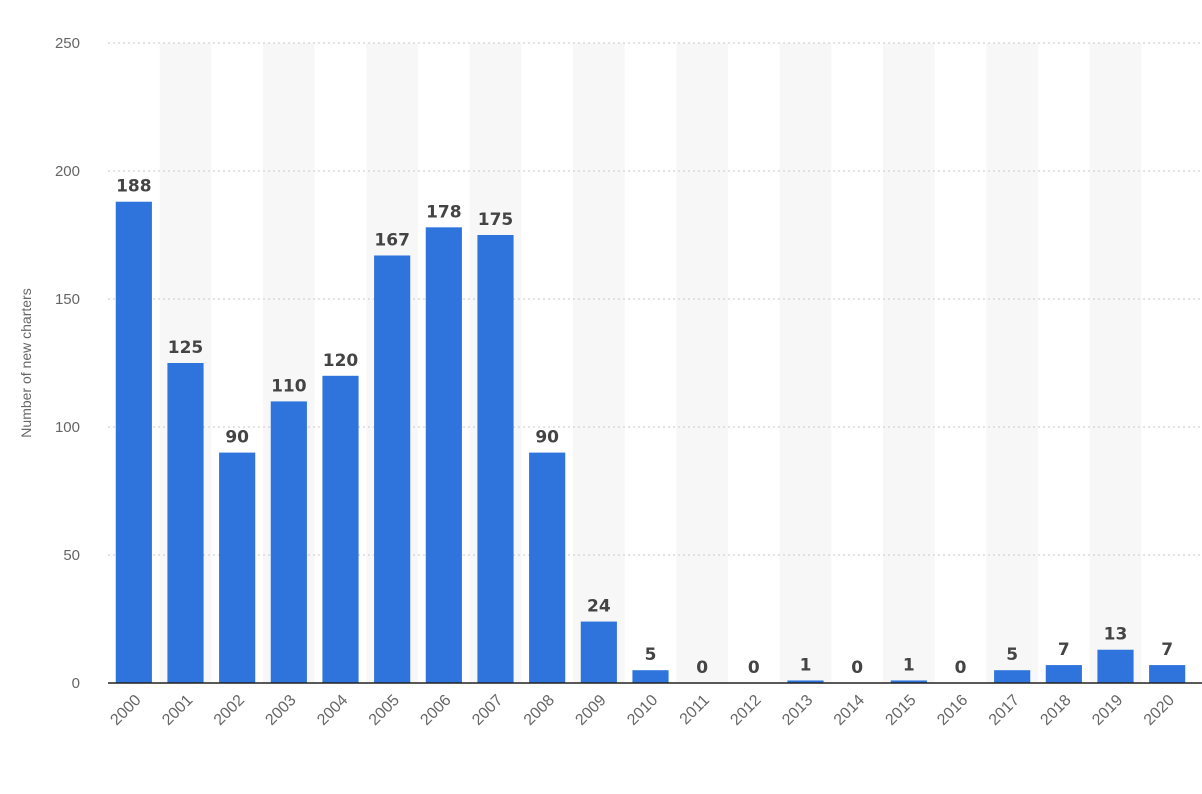  What do you see at coordinates (745, 710) in the screenshot?
I see `x-tick-label: 2012` at bounding box center [745, 710].